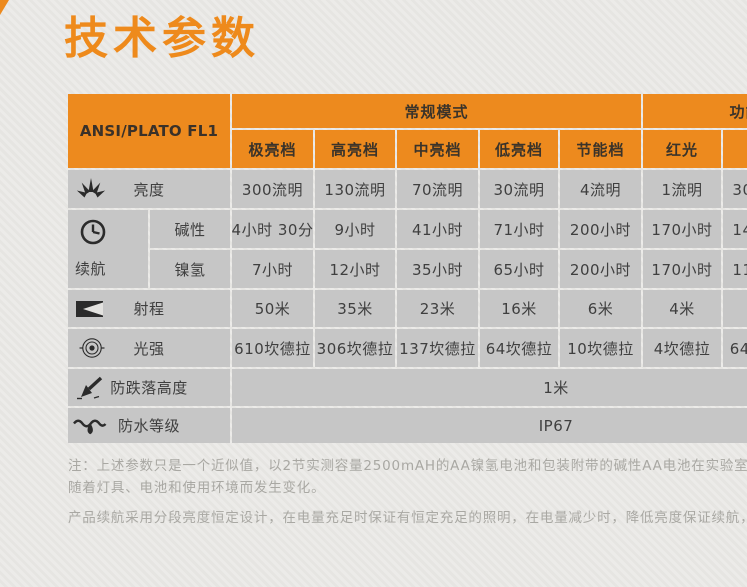  What do you see at coordinates (91, 189) in the screenshot?
I see `brightness-icon` at bounding box center [91, 189].